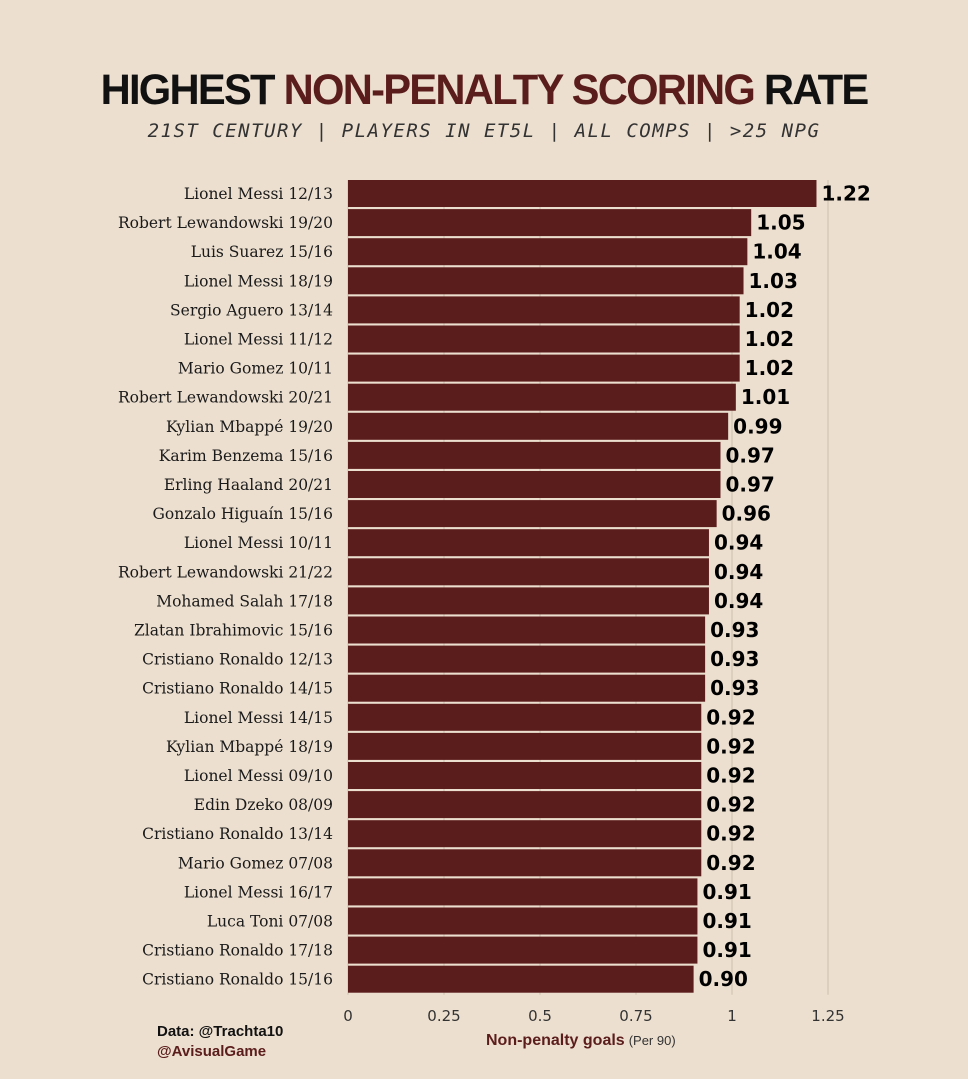 This screenshot has width=968, height=1079. I want to click on category-label-17: Cristiano Ronaldo 14/15, so click(237, 689).